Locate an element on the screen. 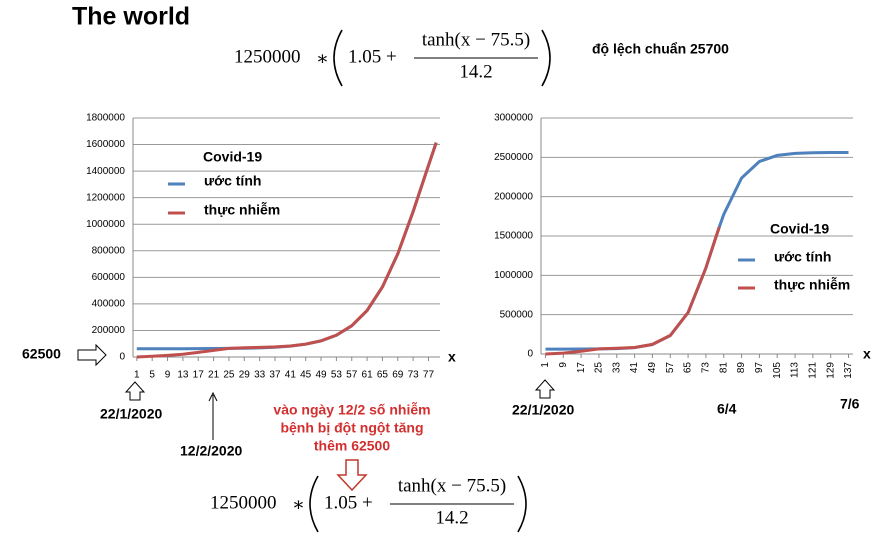 This screenshot has width=895, height=542. x-tick-label: 113 is located at coordinates (795, 370).